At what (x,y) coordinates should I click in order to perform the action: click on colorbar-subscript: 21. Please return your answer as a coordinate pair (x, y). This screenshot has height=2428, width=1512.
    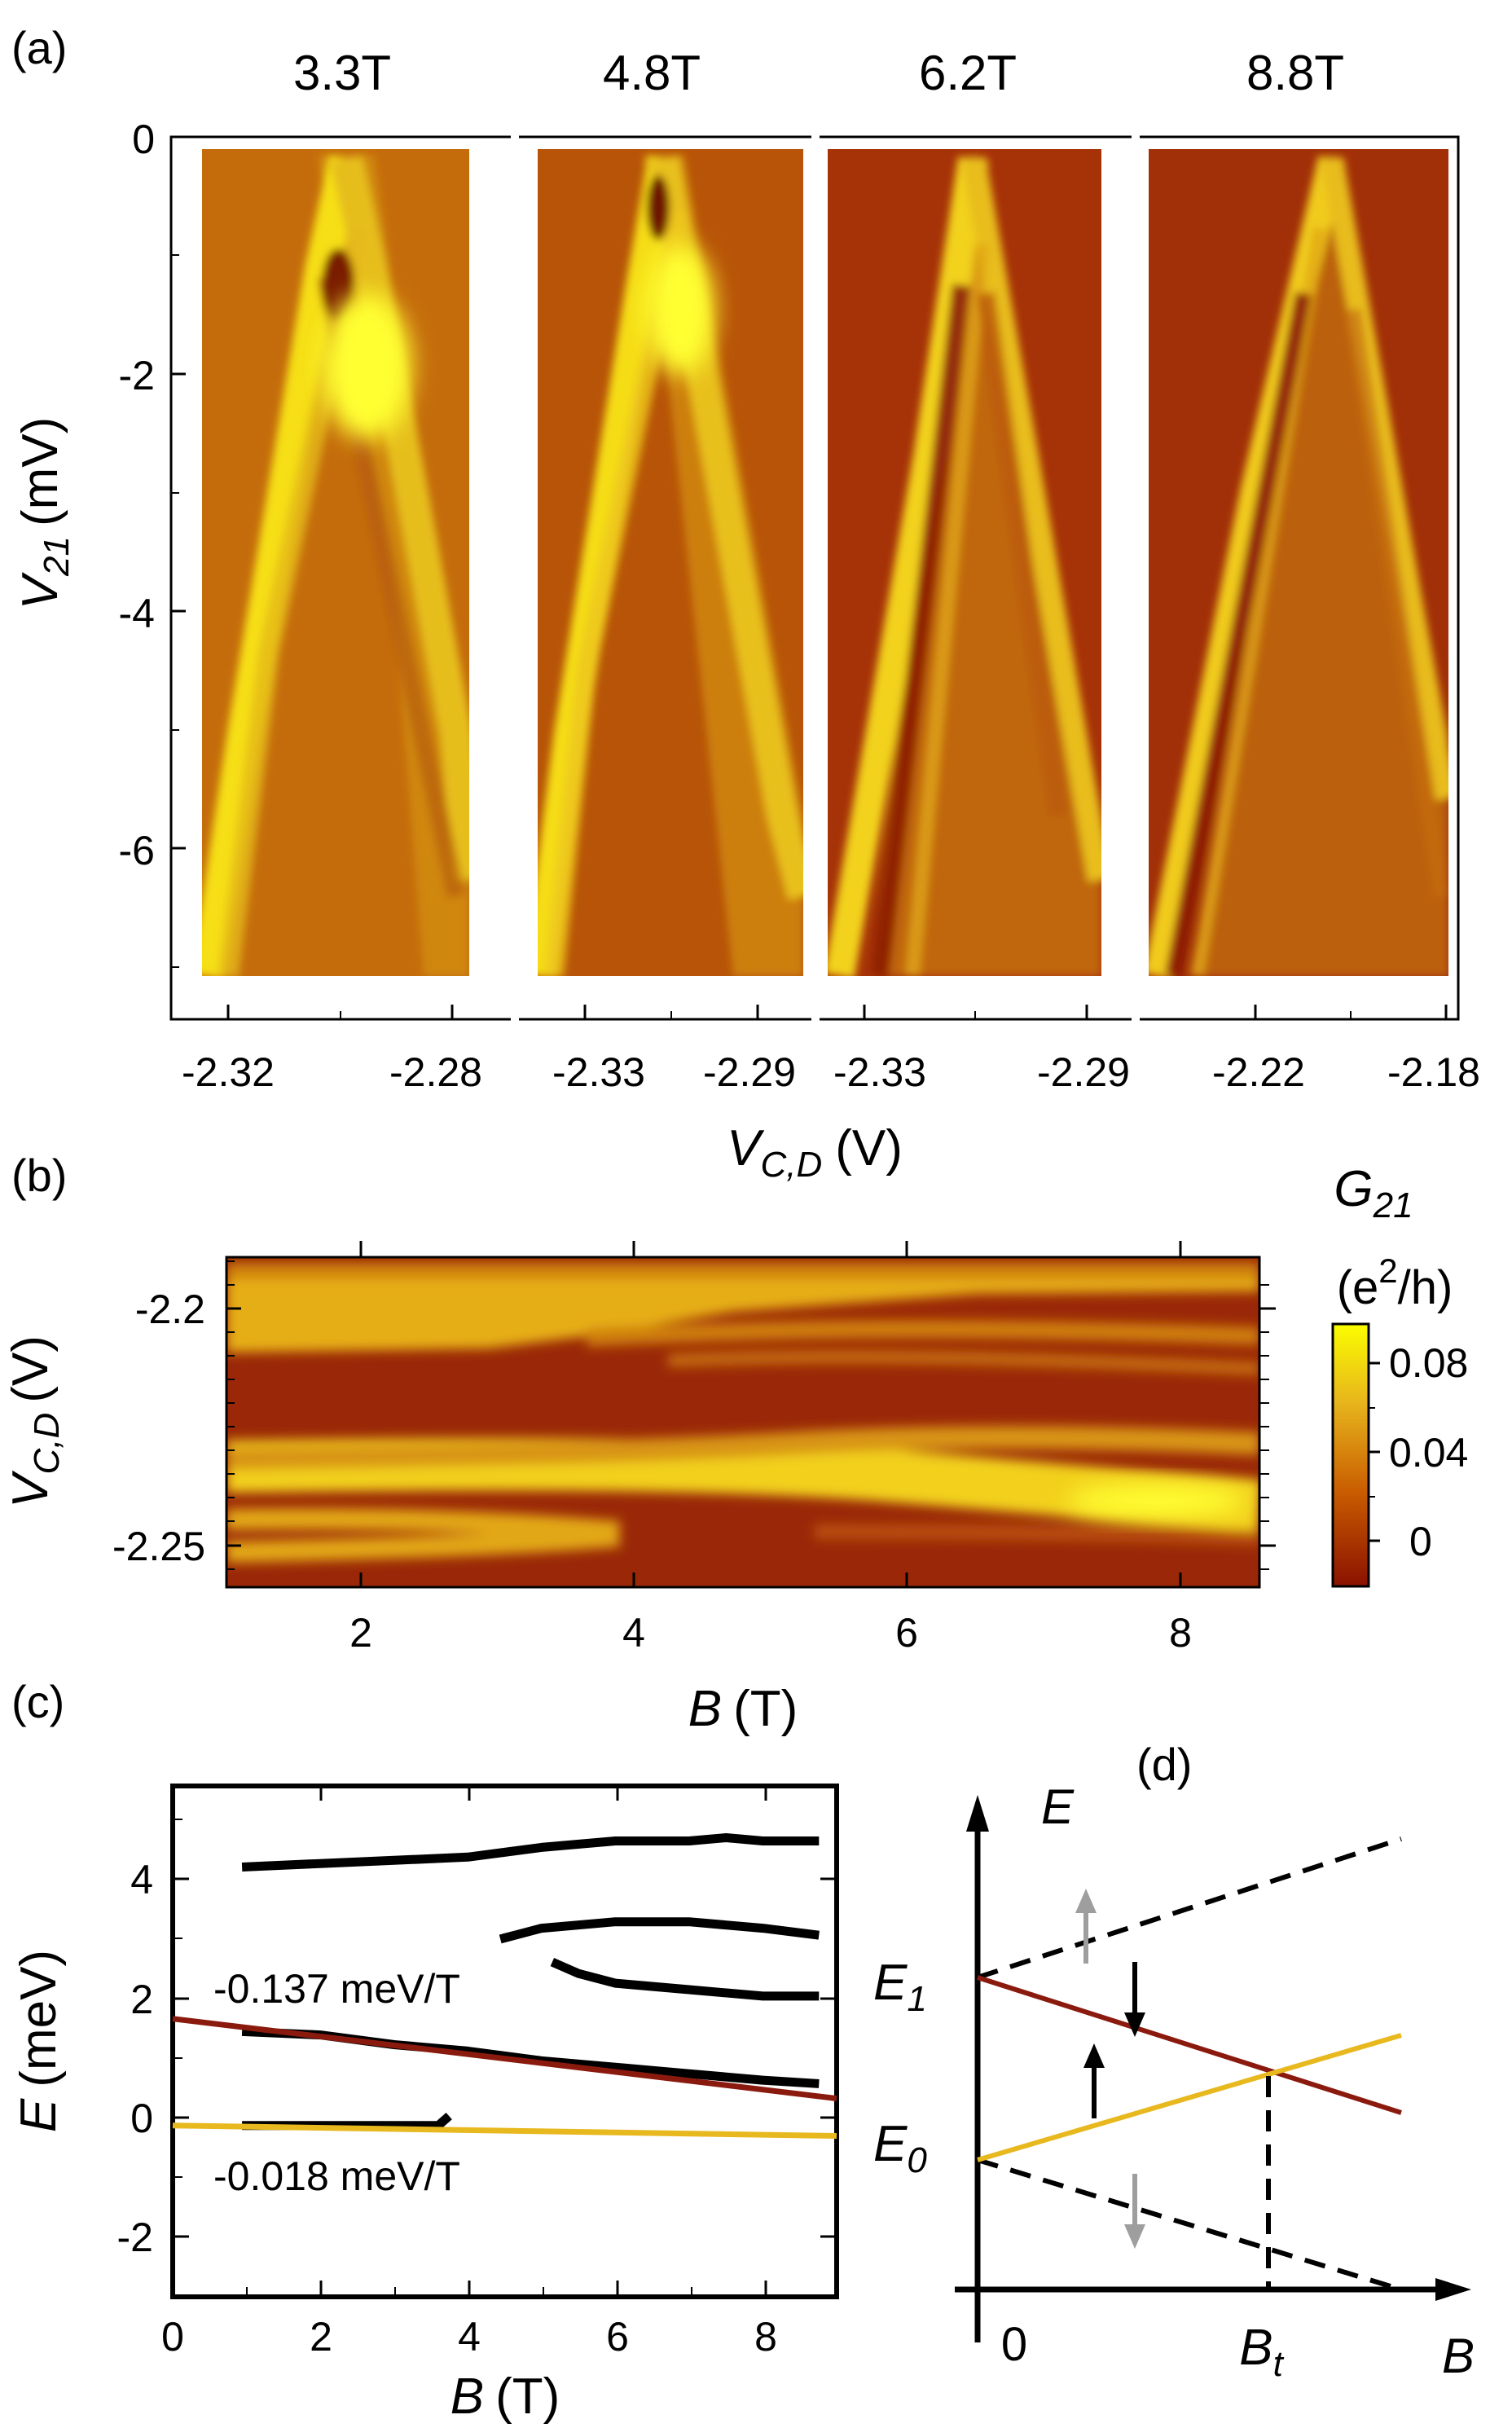
    Looking at the image, I should click on (1393, 1205).